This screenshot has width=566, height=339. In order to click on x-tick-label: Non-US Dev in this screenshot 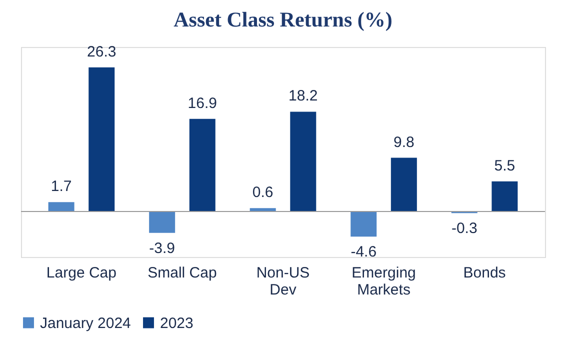, I will do `click(283, 281)`.